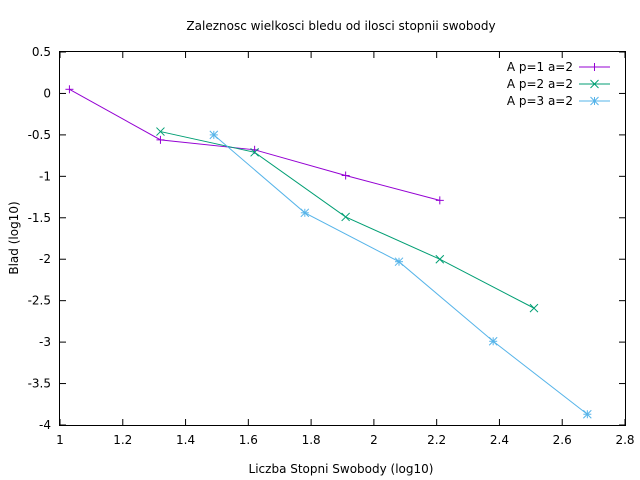 The height and width of the screenshot is (480, 640). I want to click on legend: A p=1 a=2 A p=2 a=2 A p=3 a=2, so click(558, 84).